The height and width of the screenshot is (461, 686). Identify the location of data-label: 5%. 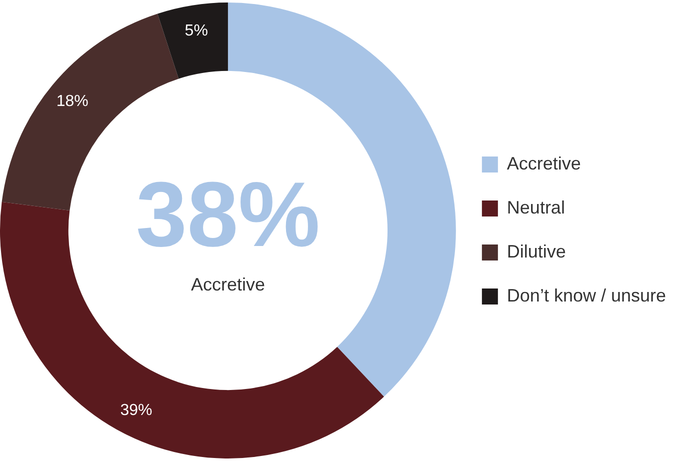
(196, 31).